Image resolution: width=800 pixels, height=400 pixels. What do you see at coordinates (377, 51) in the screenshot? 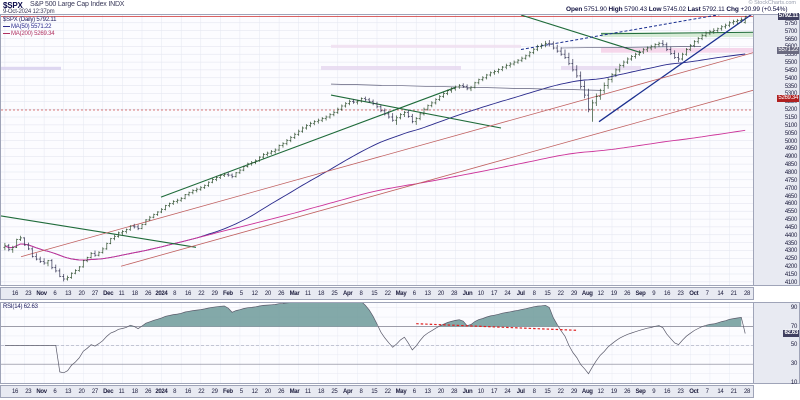
I see `support-resistance-zones` at bounding box center [377, 51].